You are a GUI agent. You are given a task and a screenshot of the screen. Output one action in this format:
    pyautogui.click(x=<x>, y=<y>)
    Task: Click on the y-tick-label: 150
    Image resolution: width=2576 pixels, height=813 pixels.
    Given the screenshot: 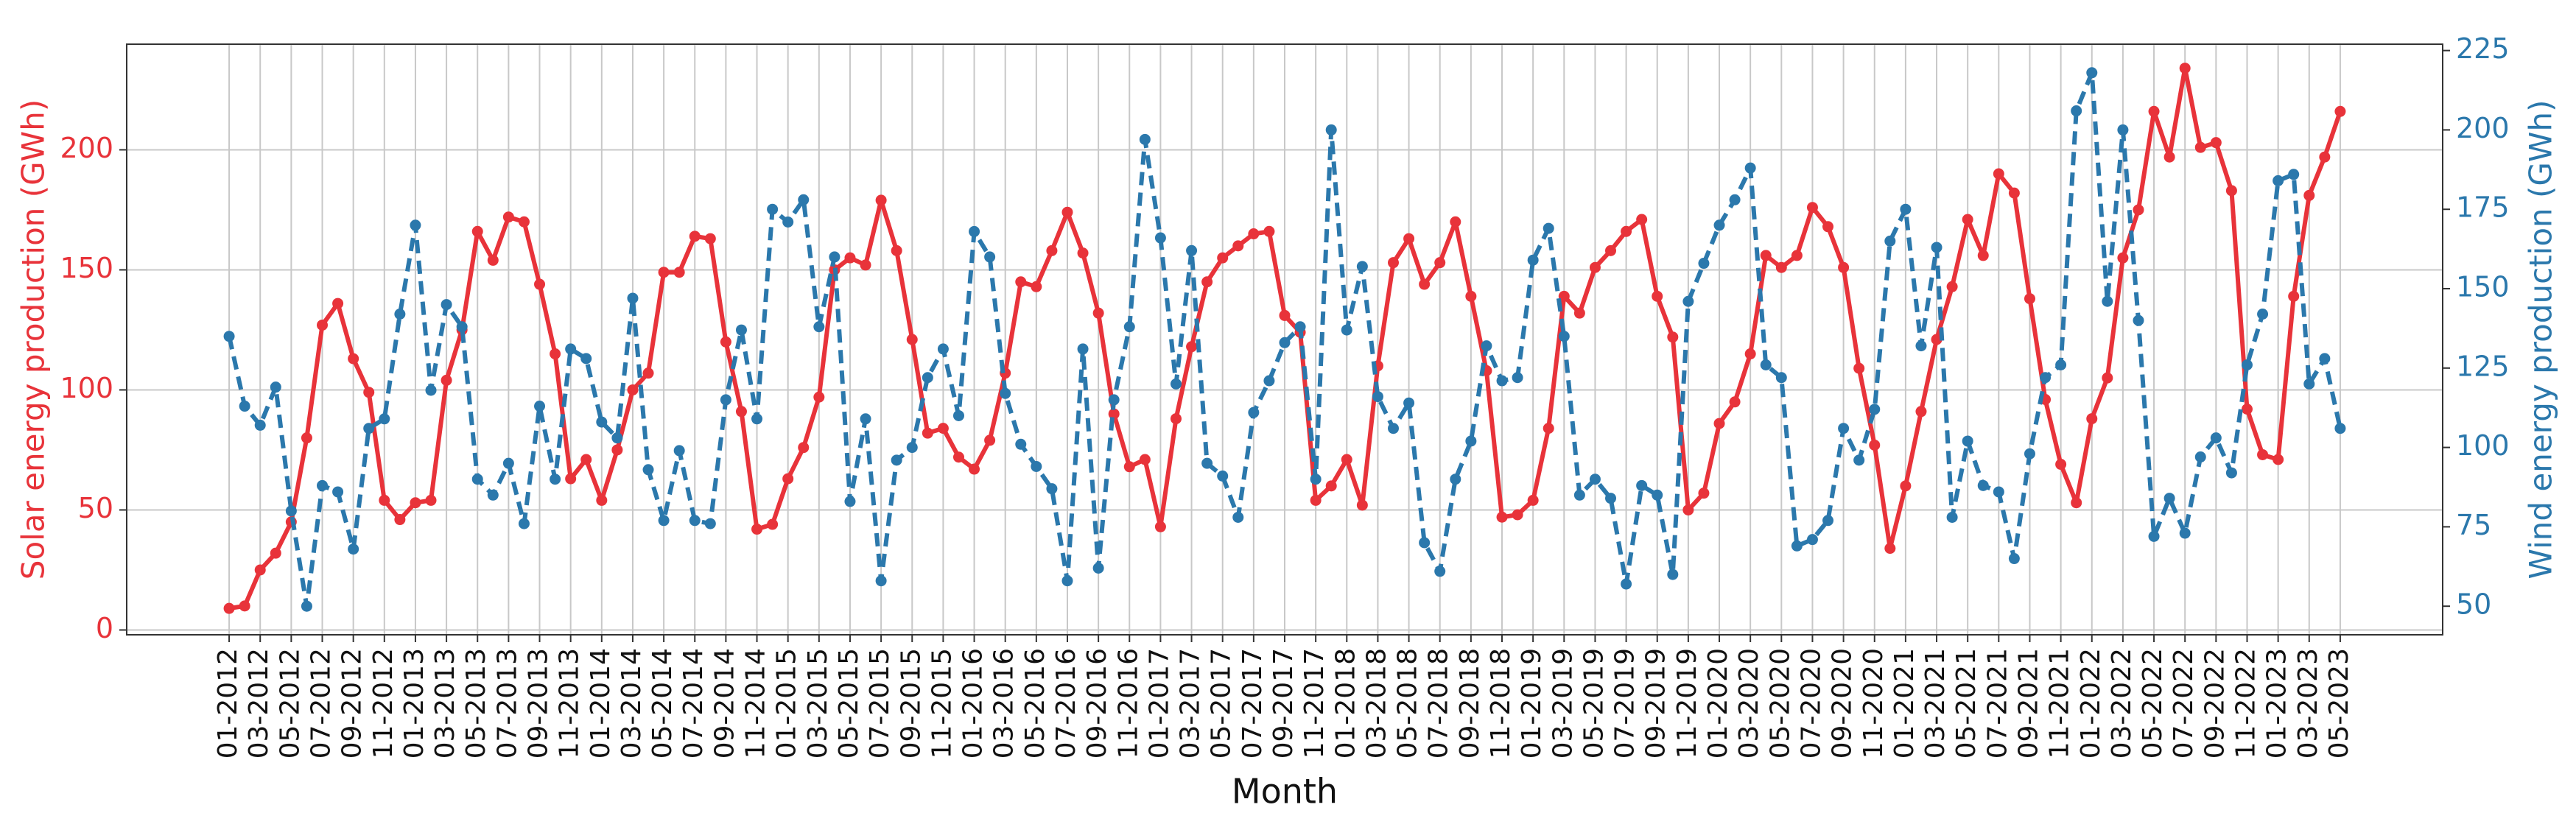 What is the action you would take?
    pyautogui.click(x=86, y=268)
    